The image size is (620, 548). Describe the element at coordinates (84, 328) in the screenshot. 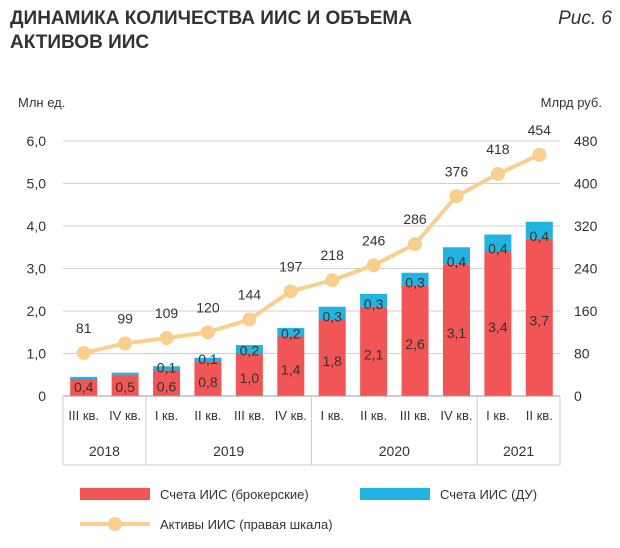

I see `assets-label: 81` at that location.